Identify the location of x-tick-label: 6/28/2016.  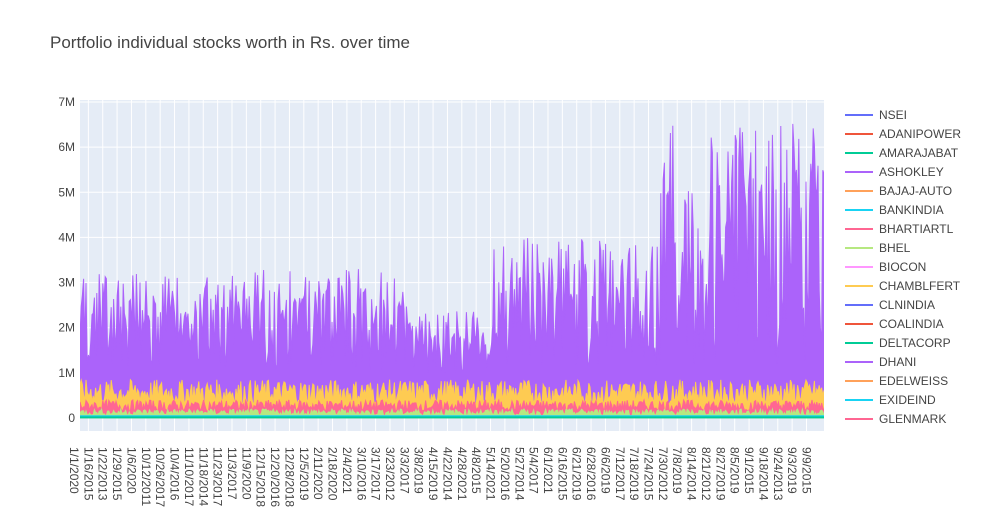
(591, 474).